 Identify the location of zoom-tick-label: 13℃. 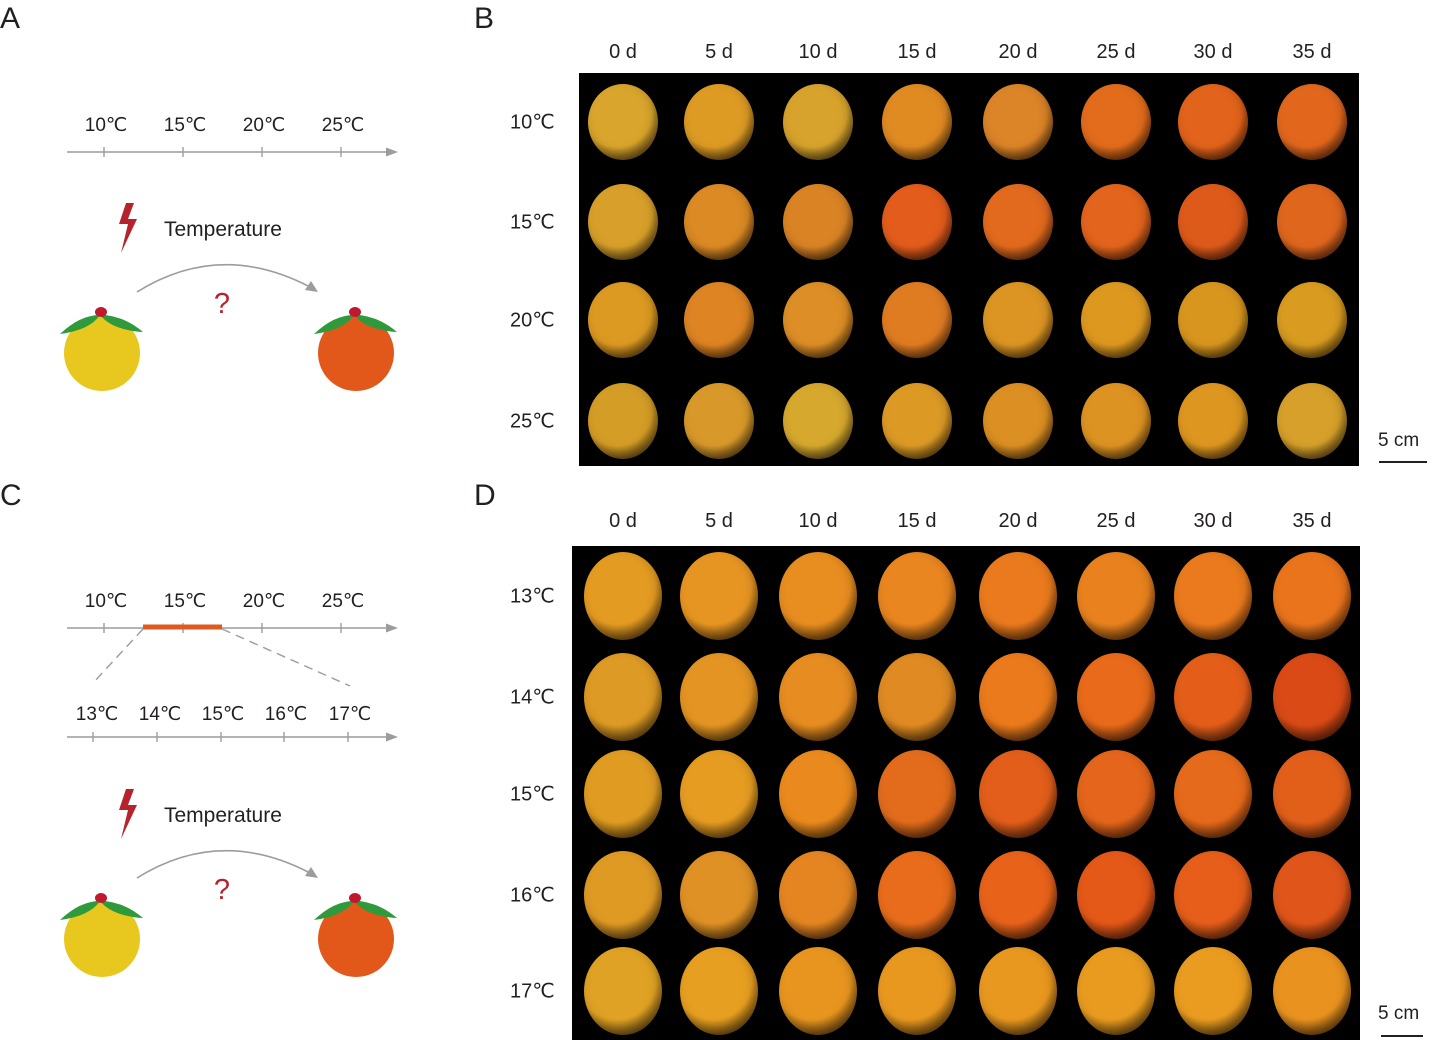
(97, 714).